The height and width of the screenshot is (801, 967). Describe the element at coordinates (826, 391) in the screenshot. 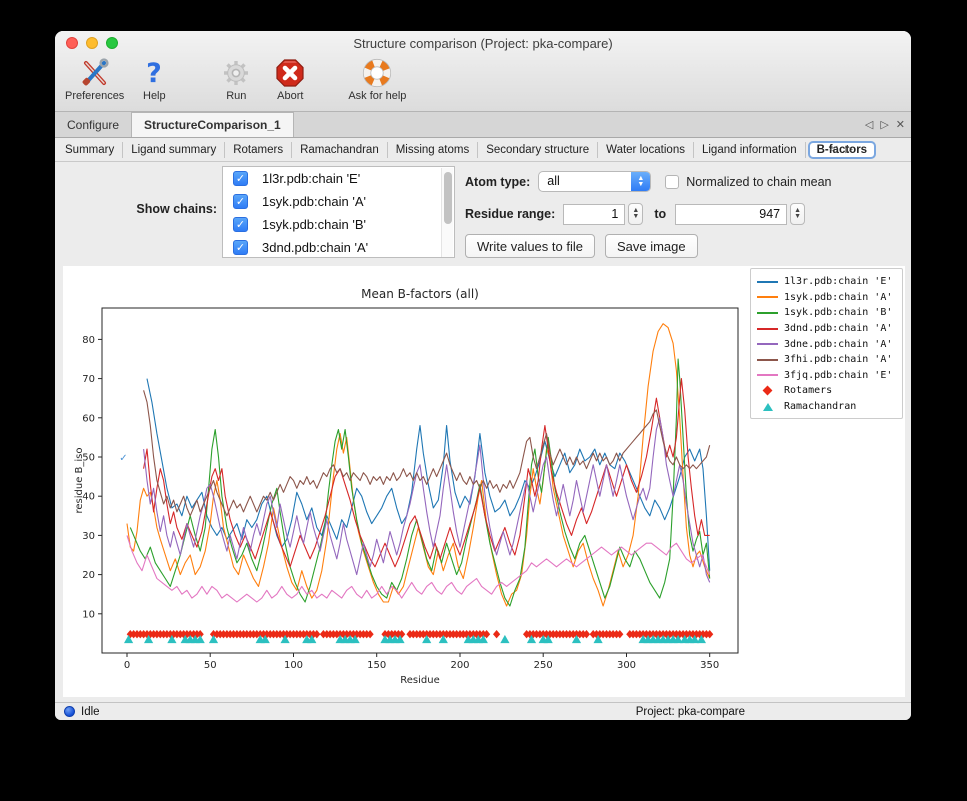

I see `legend-item-rotamers: Rotamers` at that location.